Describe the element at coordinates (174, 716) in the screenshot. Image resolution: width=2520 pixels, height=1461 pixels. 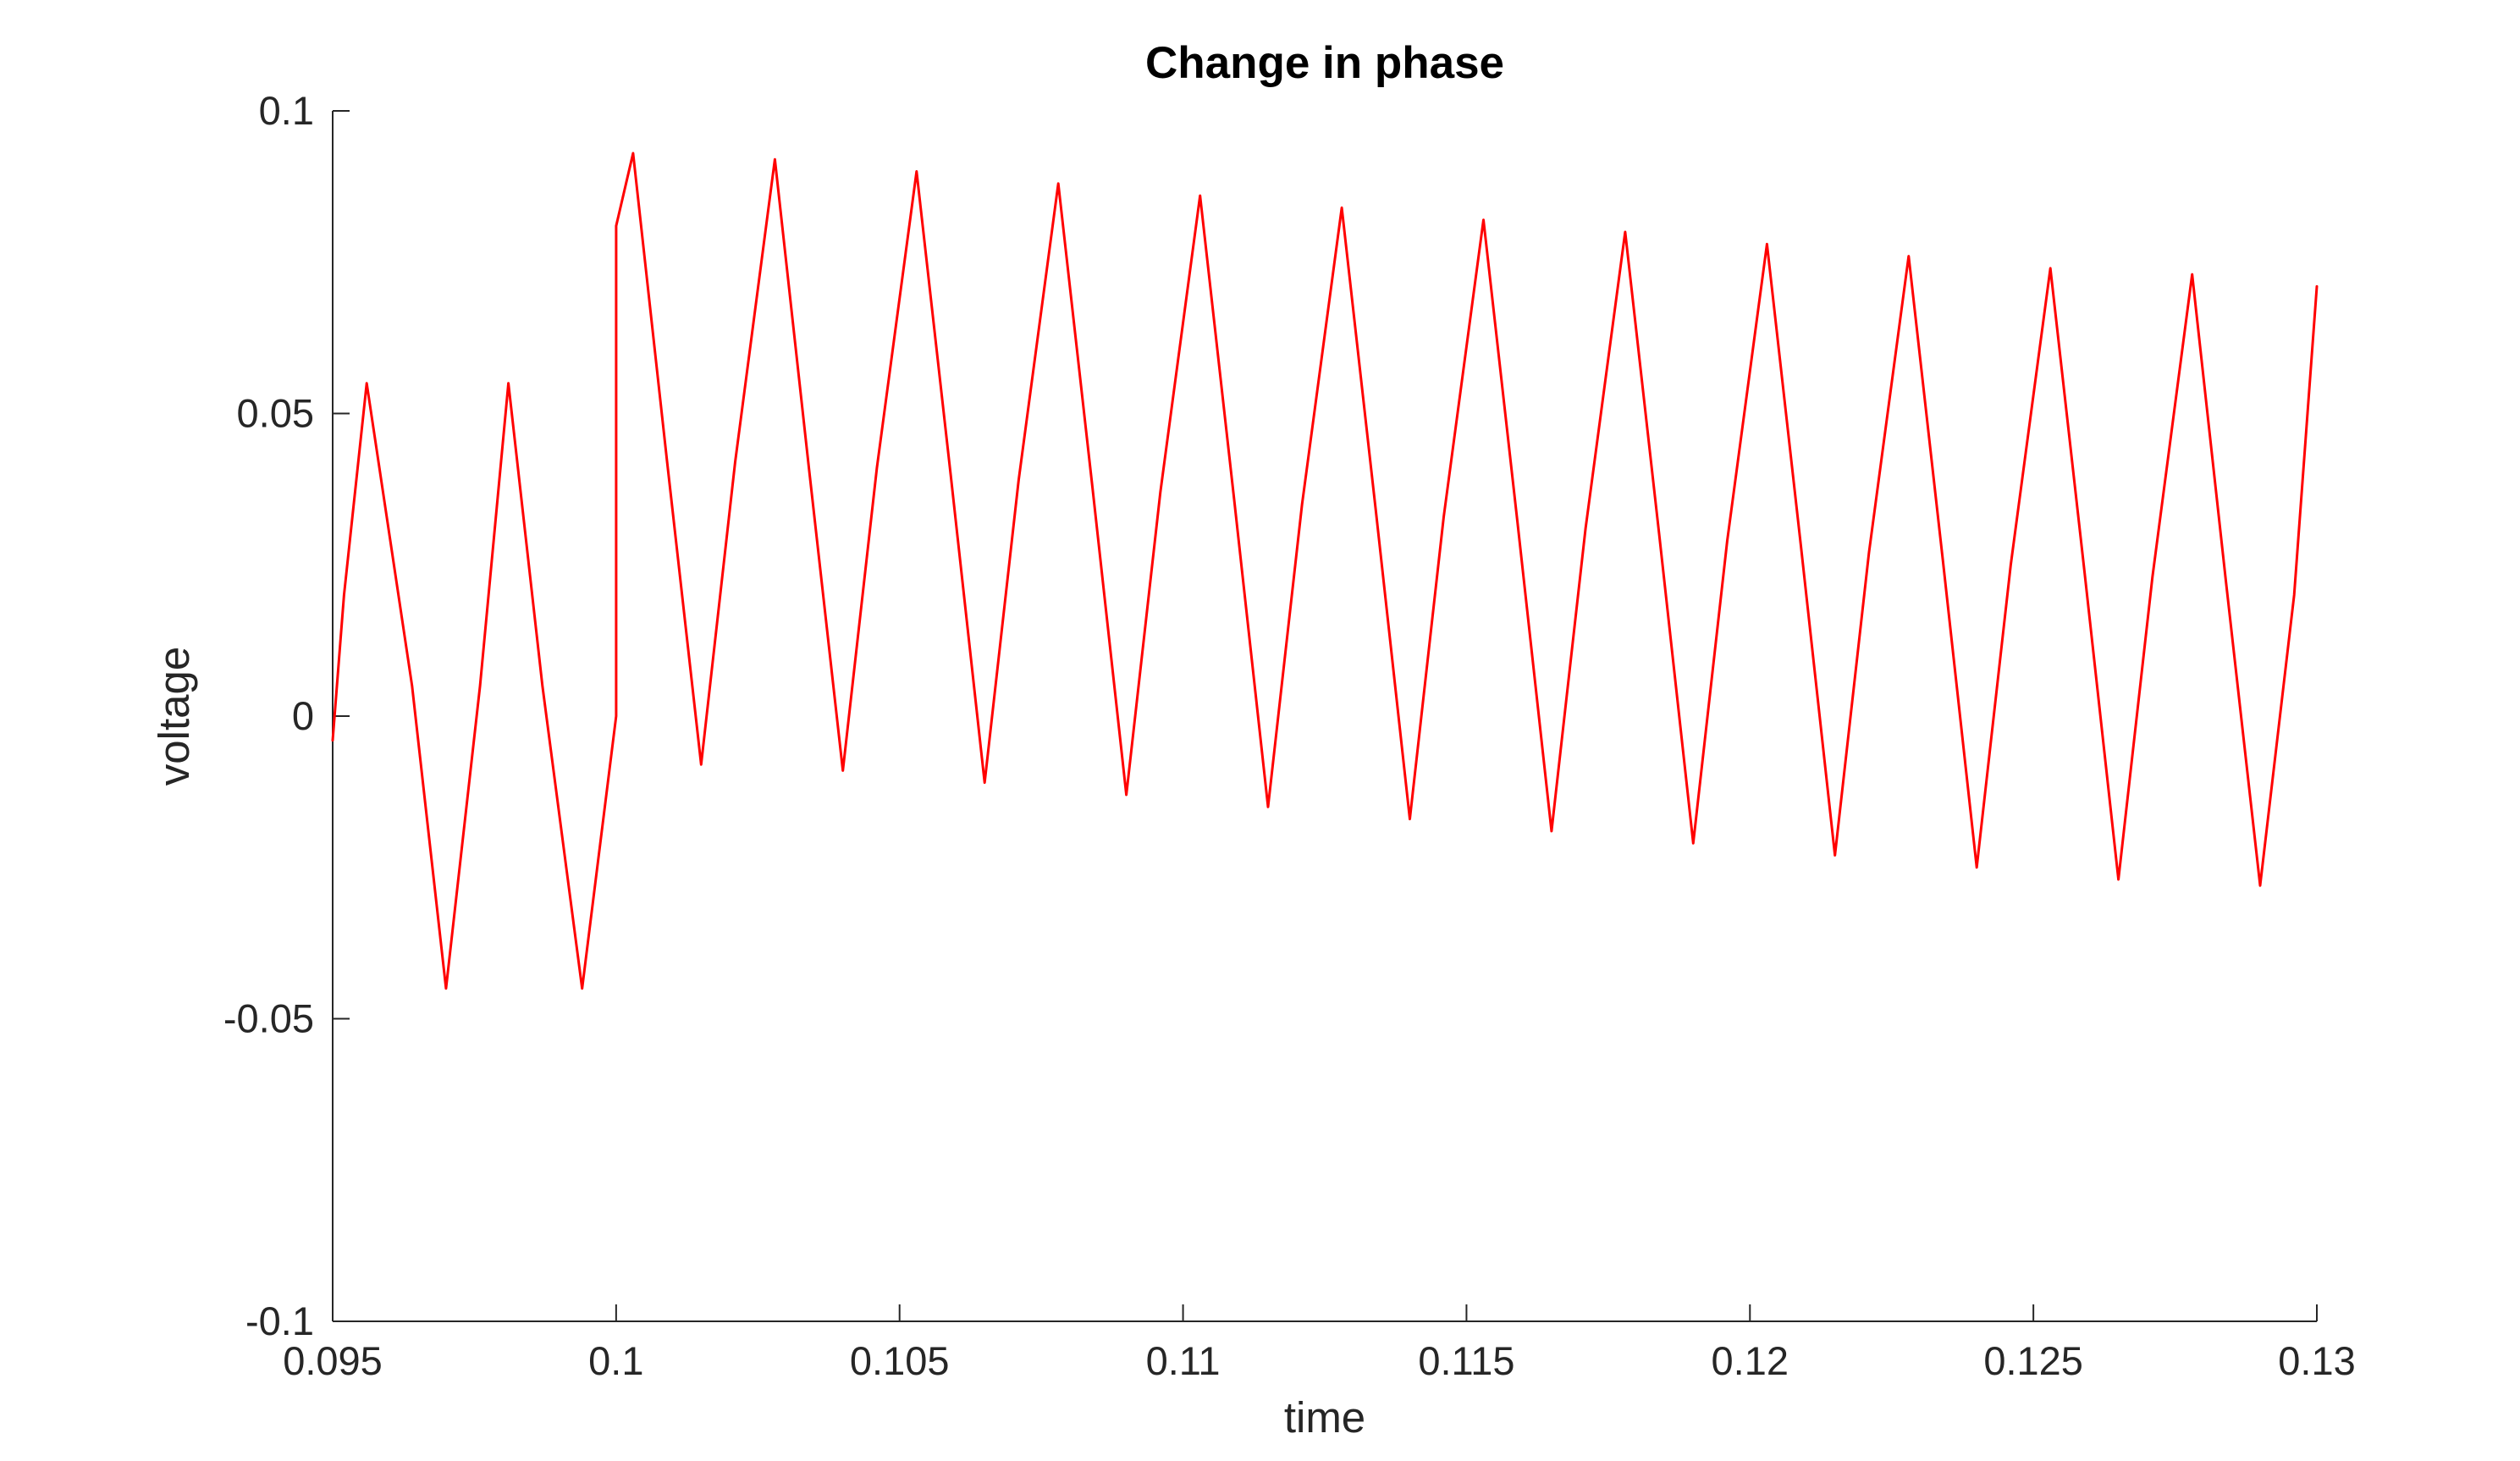
I see `y-axis-label: voltage` at that location.